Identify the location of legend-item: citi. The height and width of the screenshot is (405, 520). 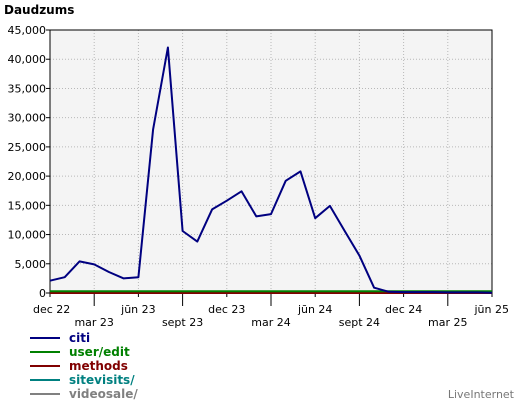
(84, 338).